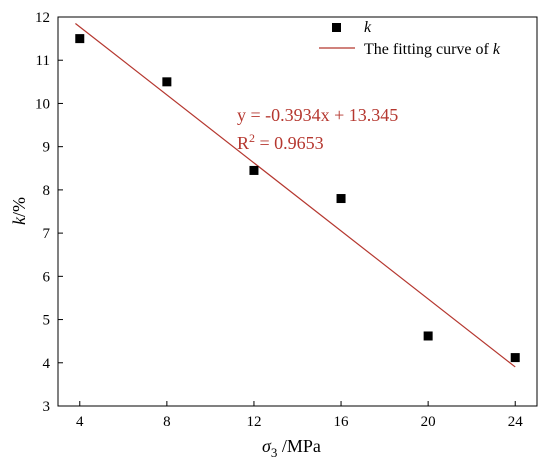  I want to click on y-tick-label: 5, so click(47, 321).